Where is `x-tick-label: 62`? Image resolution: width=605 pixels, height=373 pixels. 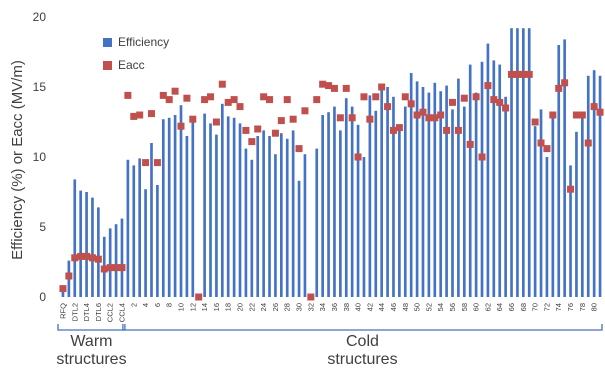 x-tick-label: 62 is located at coordinates (487, 307).